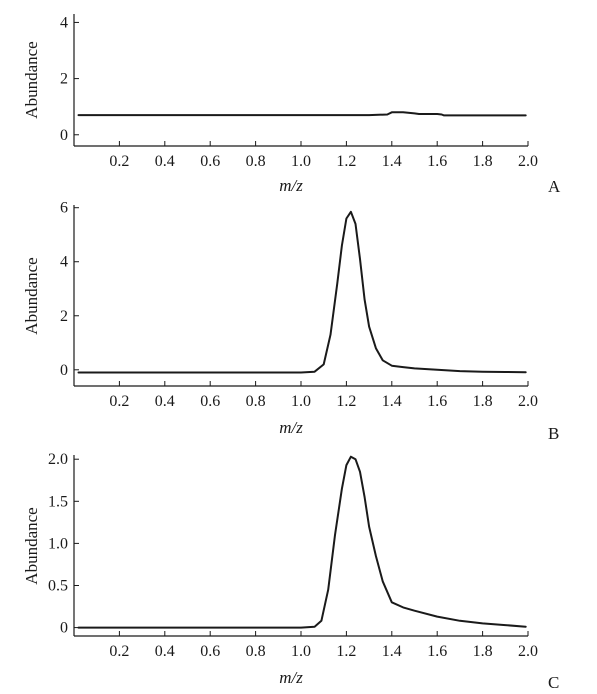 This screenshot has height=694, width=597. I want to click on panel-label: C, so click(553, 682).